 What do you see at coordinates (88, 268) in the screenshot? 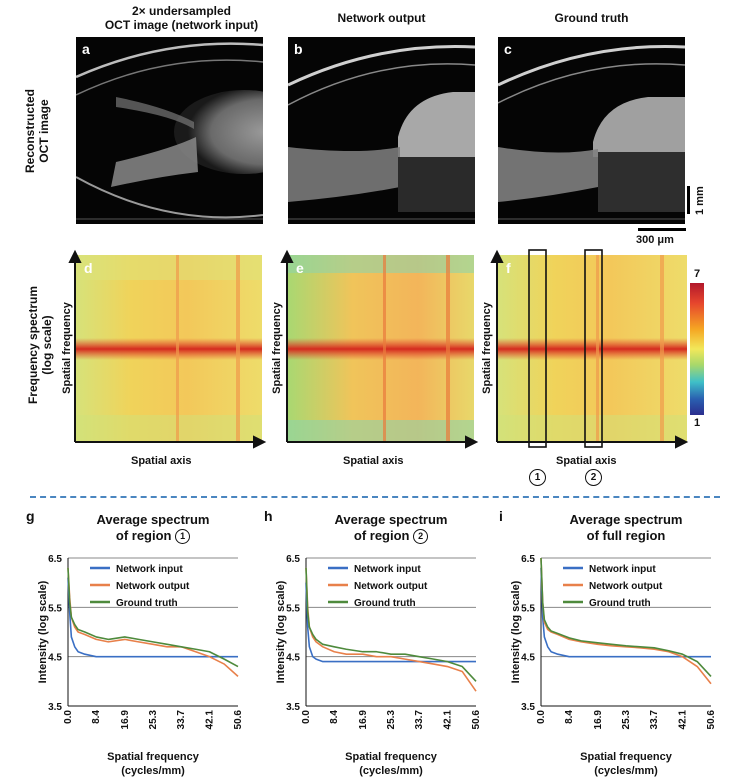
I see `panel-letter-d: d` at bounding box center [88, 268].